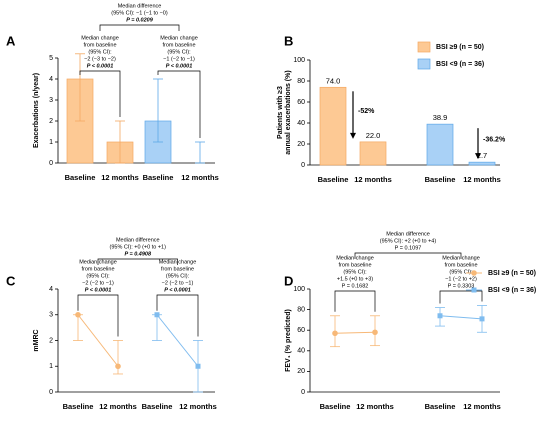  Describe the element at coordinates (366, 111) in the screenshot. I see `change-label: -52%` at that location.